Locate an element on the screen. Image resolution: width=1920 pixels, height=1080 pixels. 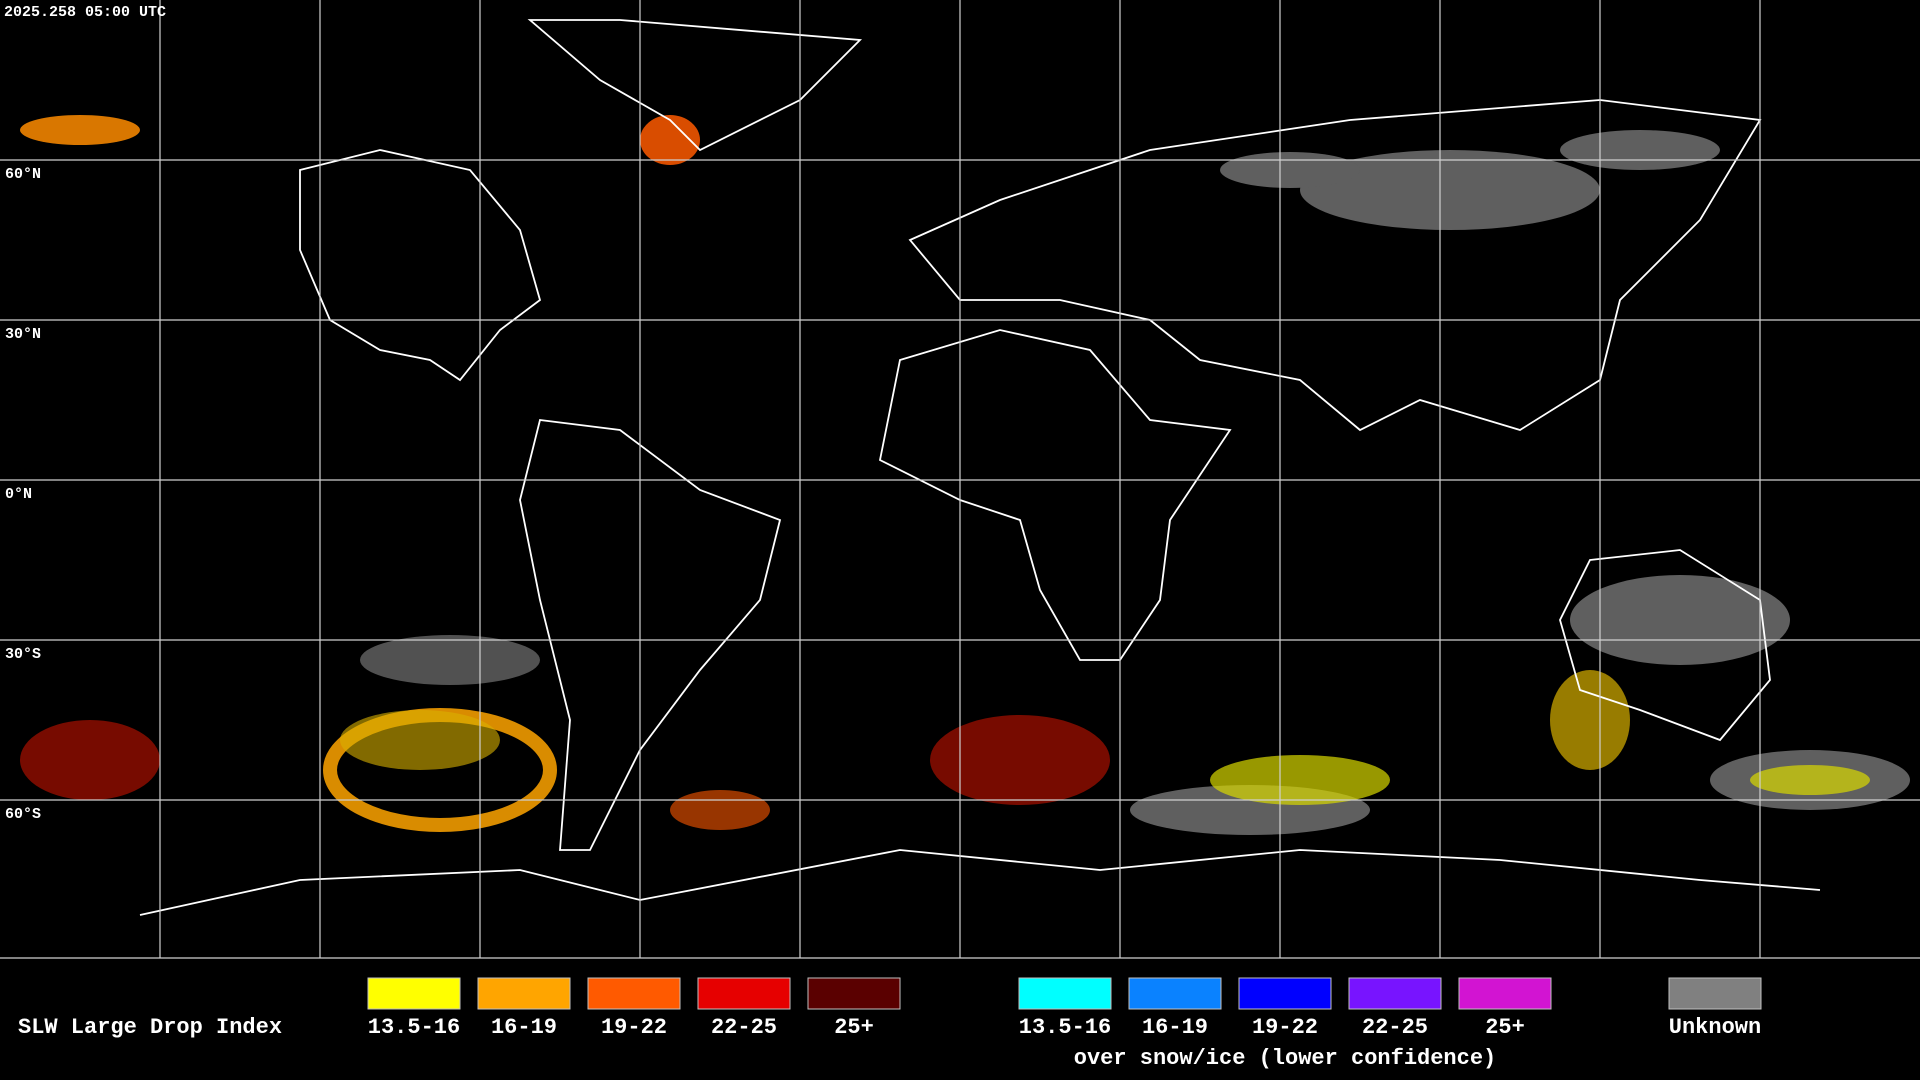
lat-label: 30°S is located at coordinates (23, 654).